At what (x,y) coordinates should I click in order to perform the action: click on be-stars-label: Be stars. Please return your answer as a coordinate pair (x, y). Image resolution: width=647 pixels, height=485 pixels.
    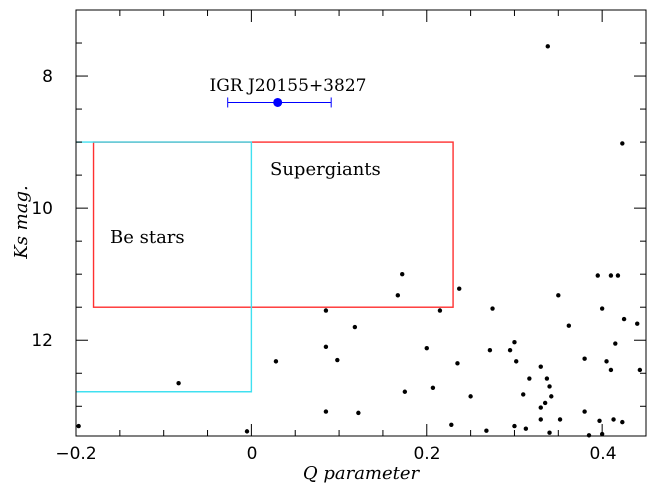
    Looking at the image, I should click on (147, 237).